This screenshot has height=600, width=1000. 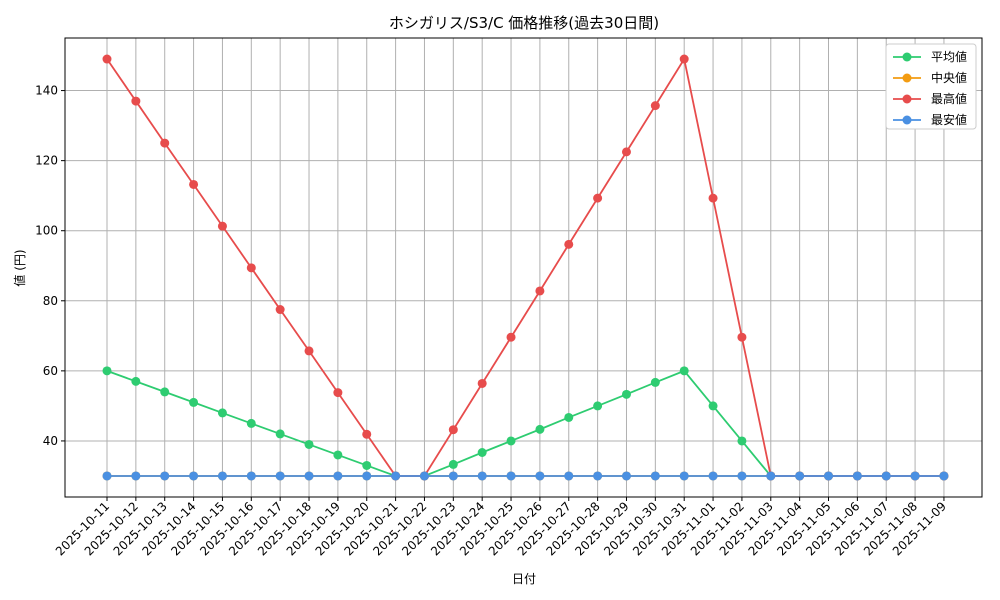 I want to click on y-tick-label: 40, so click(x=50, y=441).